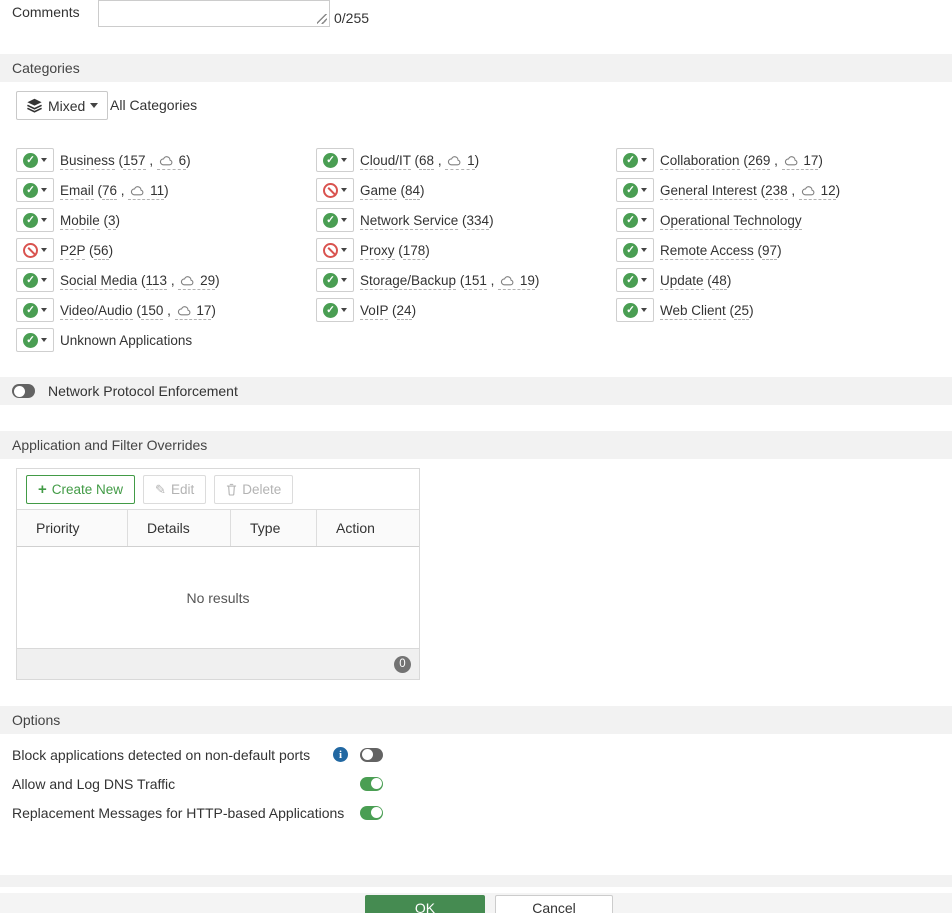 This screenshot has height=913, width=952. I want to click on category-count: 68, so click(427, 161).